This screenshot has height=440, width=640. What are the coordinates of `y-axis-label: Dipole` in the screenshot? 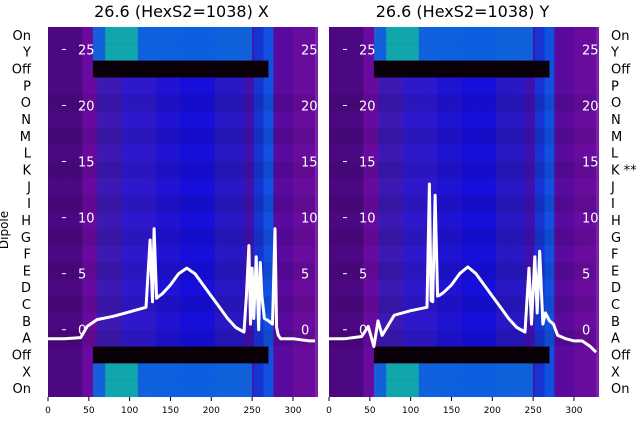 It's located at (5, 230).